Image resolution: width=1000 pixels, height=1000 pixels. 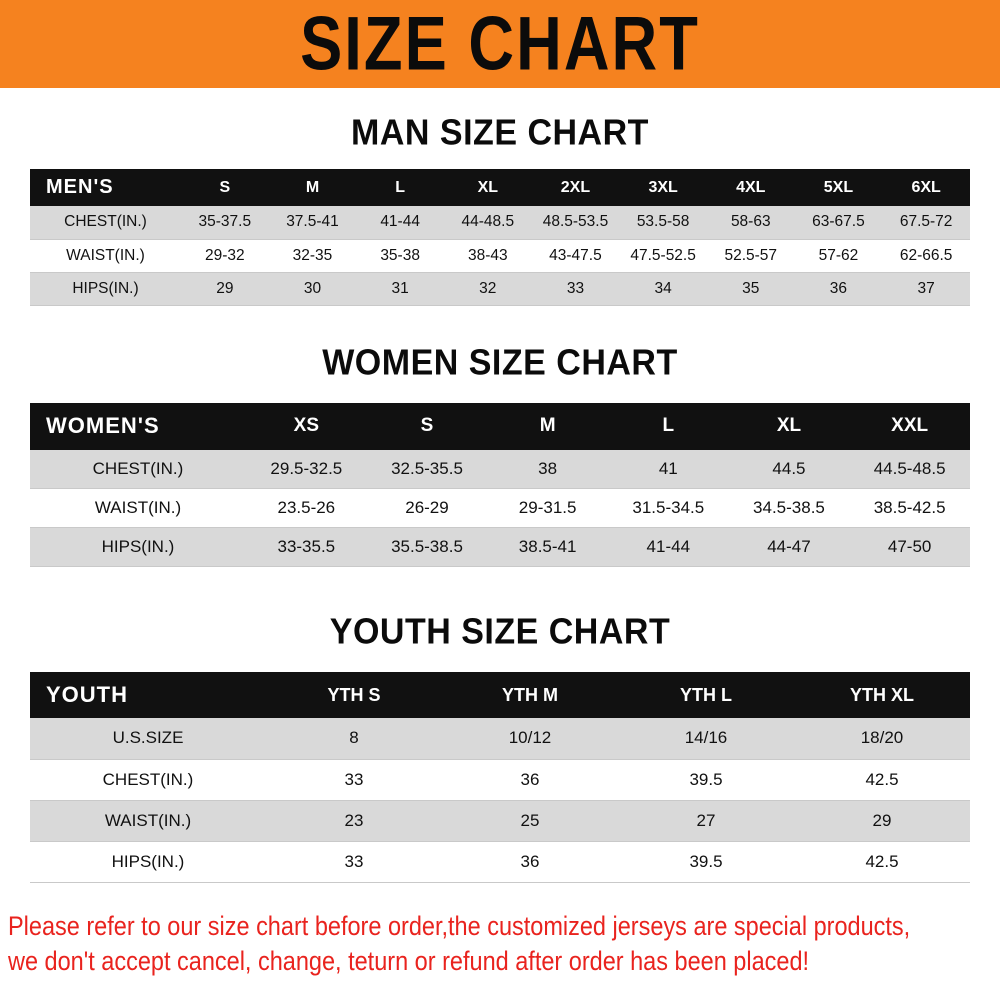 I want to click on size-column-header: XS, so click(x=306, y=426).